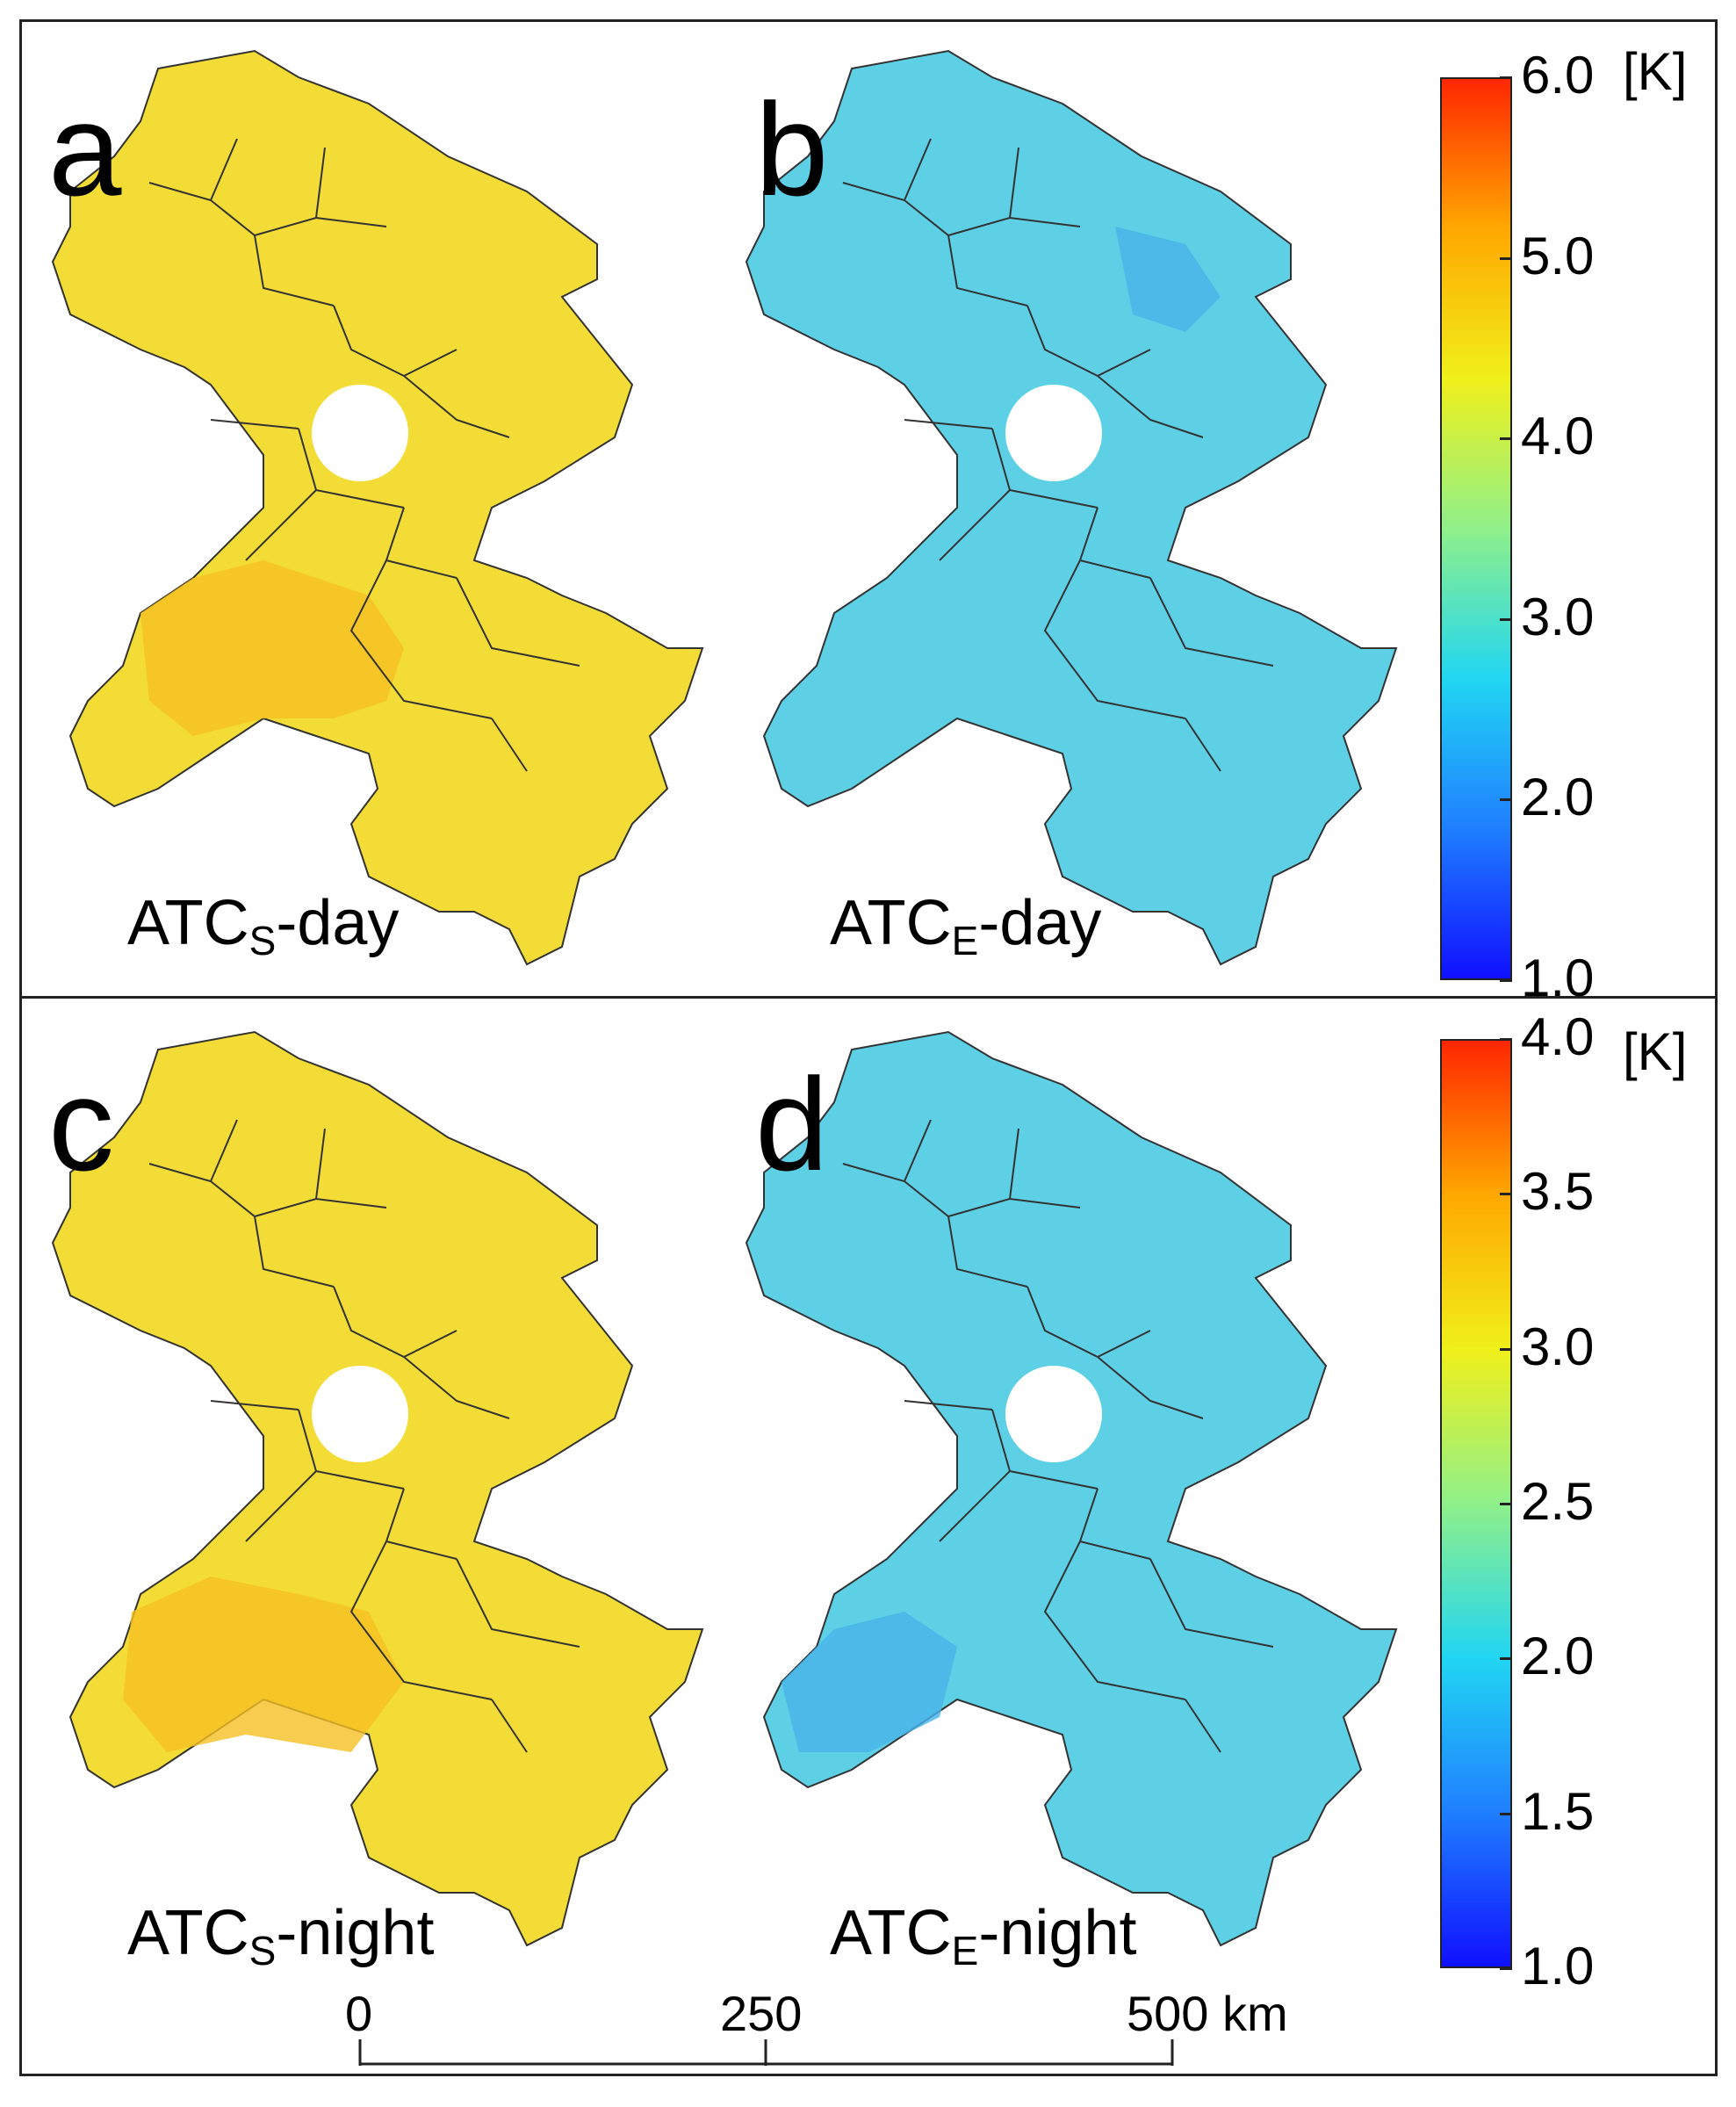  What do you see at coordinates (1558, 616) in the screenshot?
I see `colorbar-top-tick-label: 3.0` at bounding box center [1558, 616].